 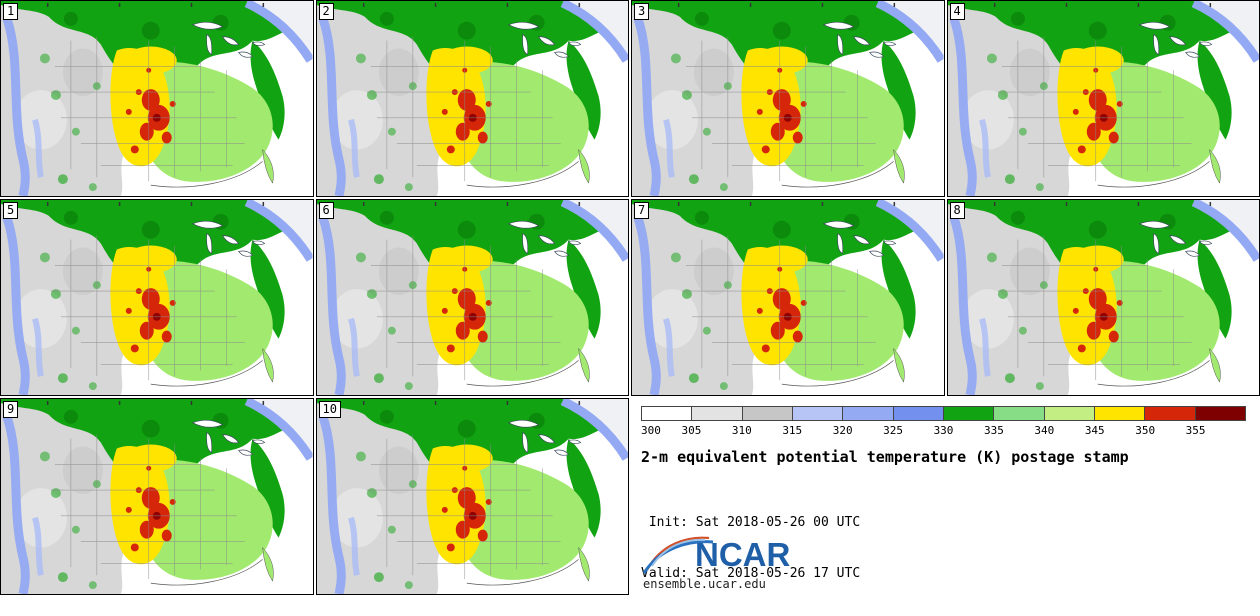 I want to click on stamp-number: 3, so click(x=641, y=11).